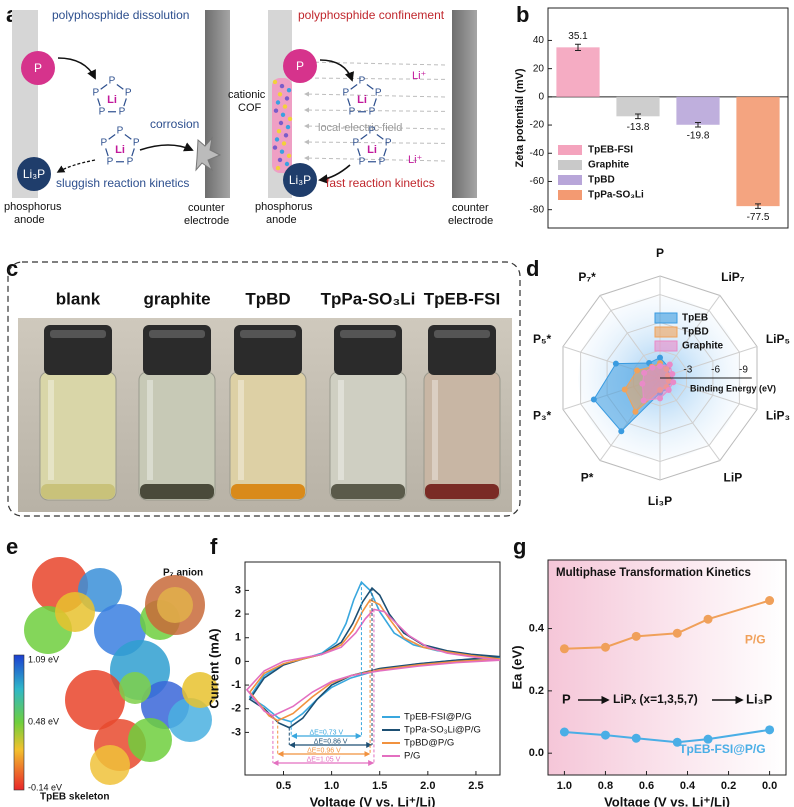 The image size is (794, 807). I want to click on spoke, so click(708, 393).